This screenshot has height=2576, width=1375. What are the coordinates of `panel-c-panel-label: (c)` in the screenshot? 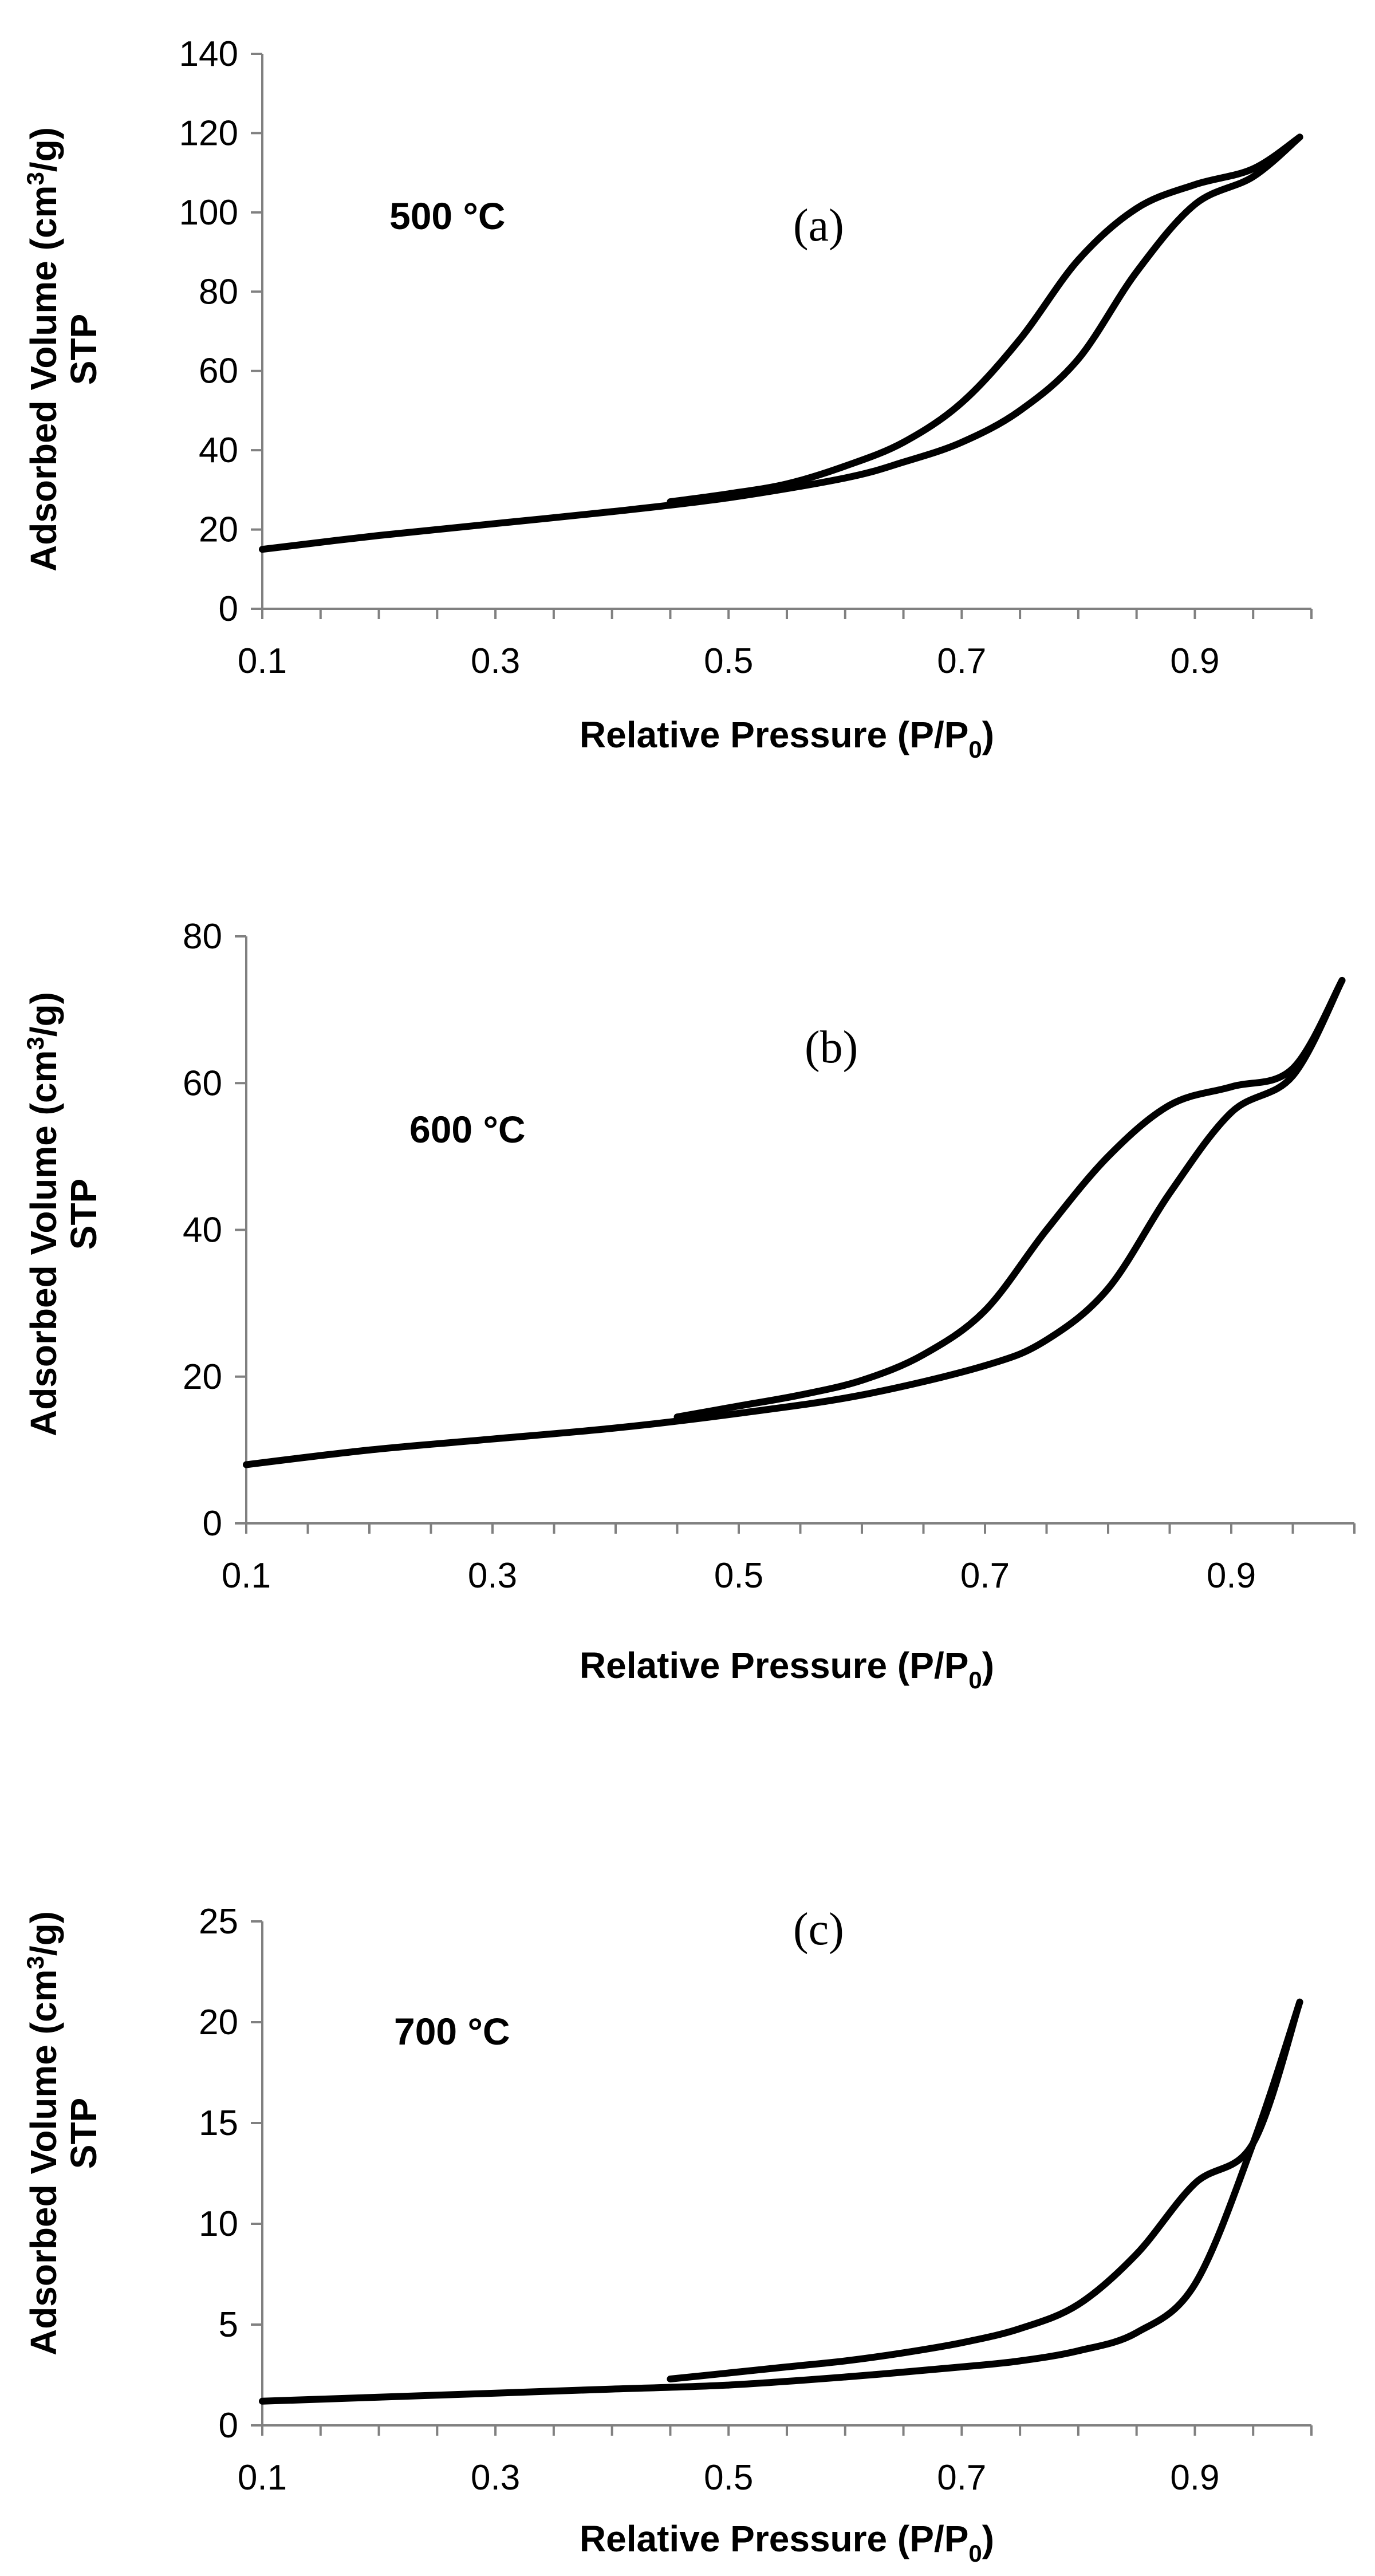 It's located at (818, 1930).